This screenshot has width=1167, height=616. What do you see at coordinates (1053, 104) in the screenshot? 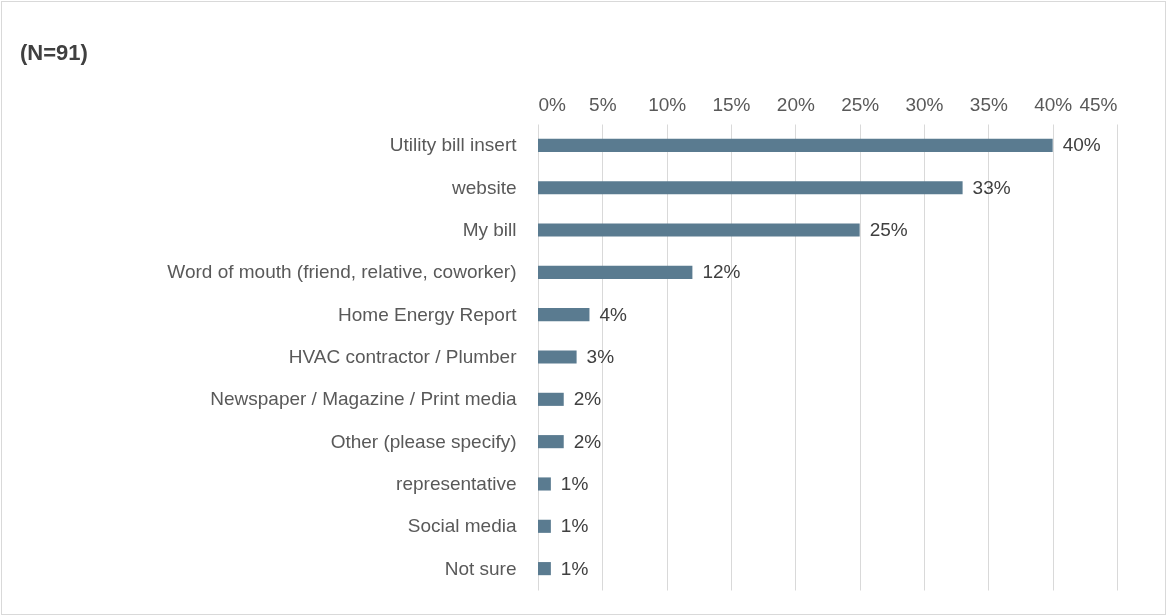
I see `x-tick-label: 40%` at bounding box center [1053, 104].